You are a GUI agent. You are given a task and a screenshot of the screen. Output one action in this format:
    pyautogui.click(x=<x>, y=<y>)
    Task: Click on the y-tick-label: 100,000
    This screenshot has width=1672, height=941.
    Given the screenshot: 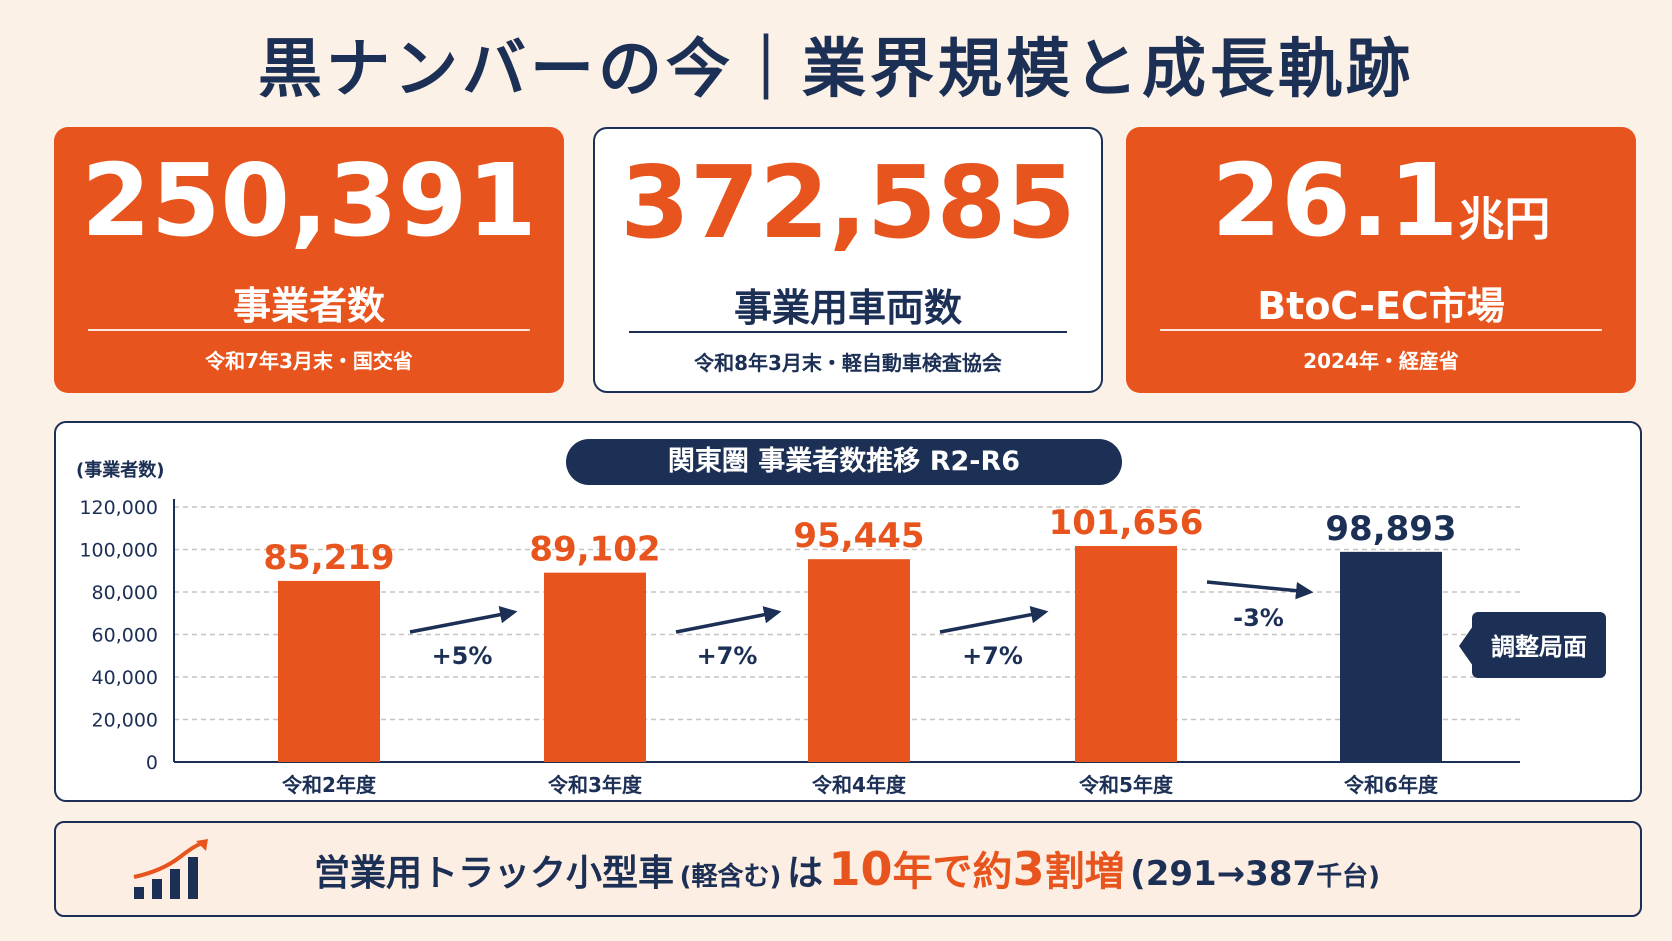 What is the action you would take?
    pyautogui.click(x=118, y=551)
    